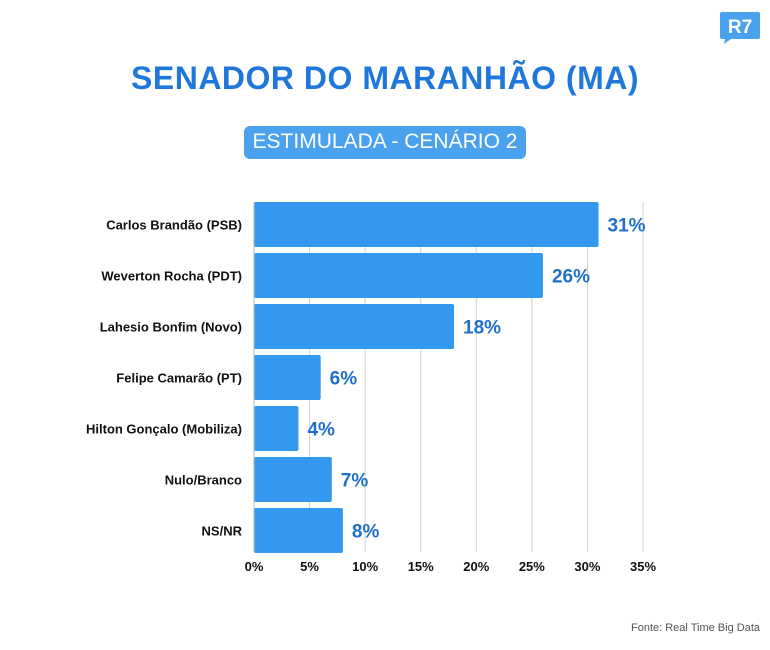  What do you see at coordinates (203, 480) in the screenshot?
I see `category-label: Nulo/Branco` at bounding box center [203, 480].